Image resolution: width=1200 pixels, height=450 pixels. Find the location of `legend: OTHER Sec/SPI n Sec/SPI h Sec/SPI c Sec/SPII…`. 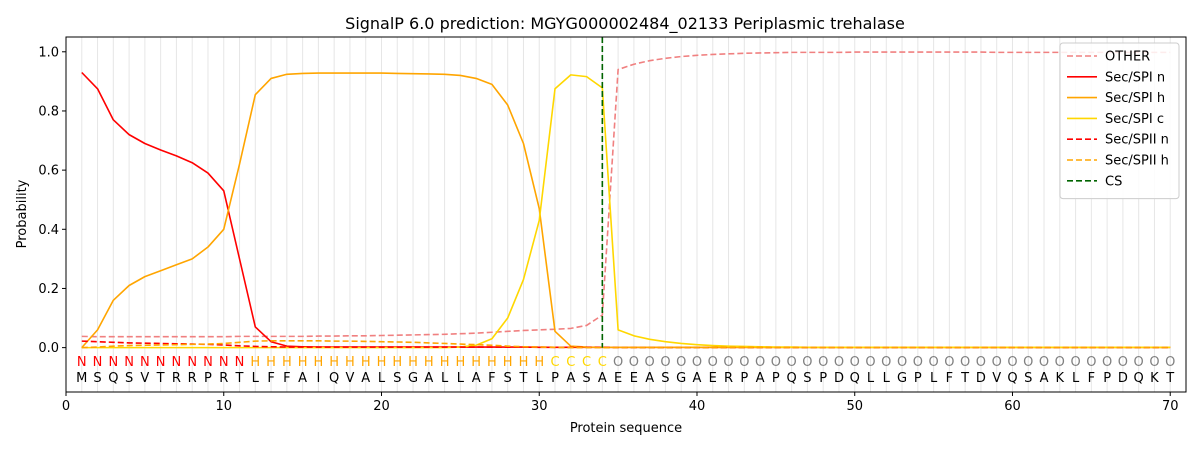

legend: OTHER Sec/SPI n Sec/SPI h Sec/SPI c Sec/SPII… is located at coordinates (1119, 121).